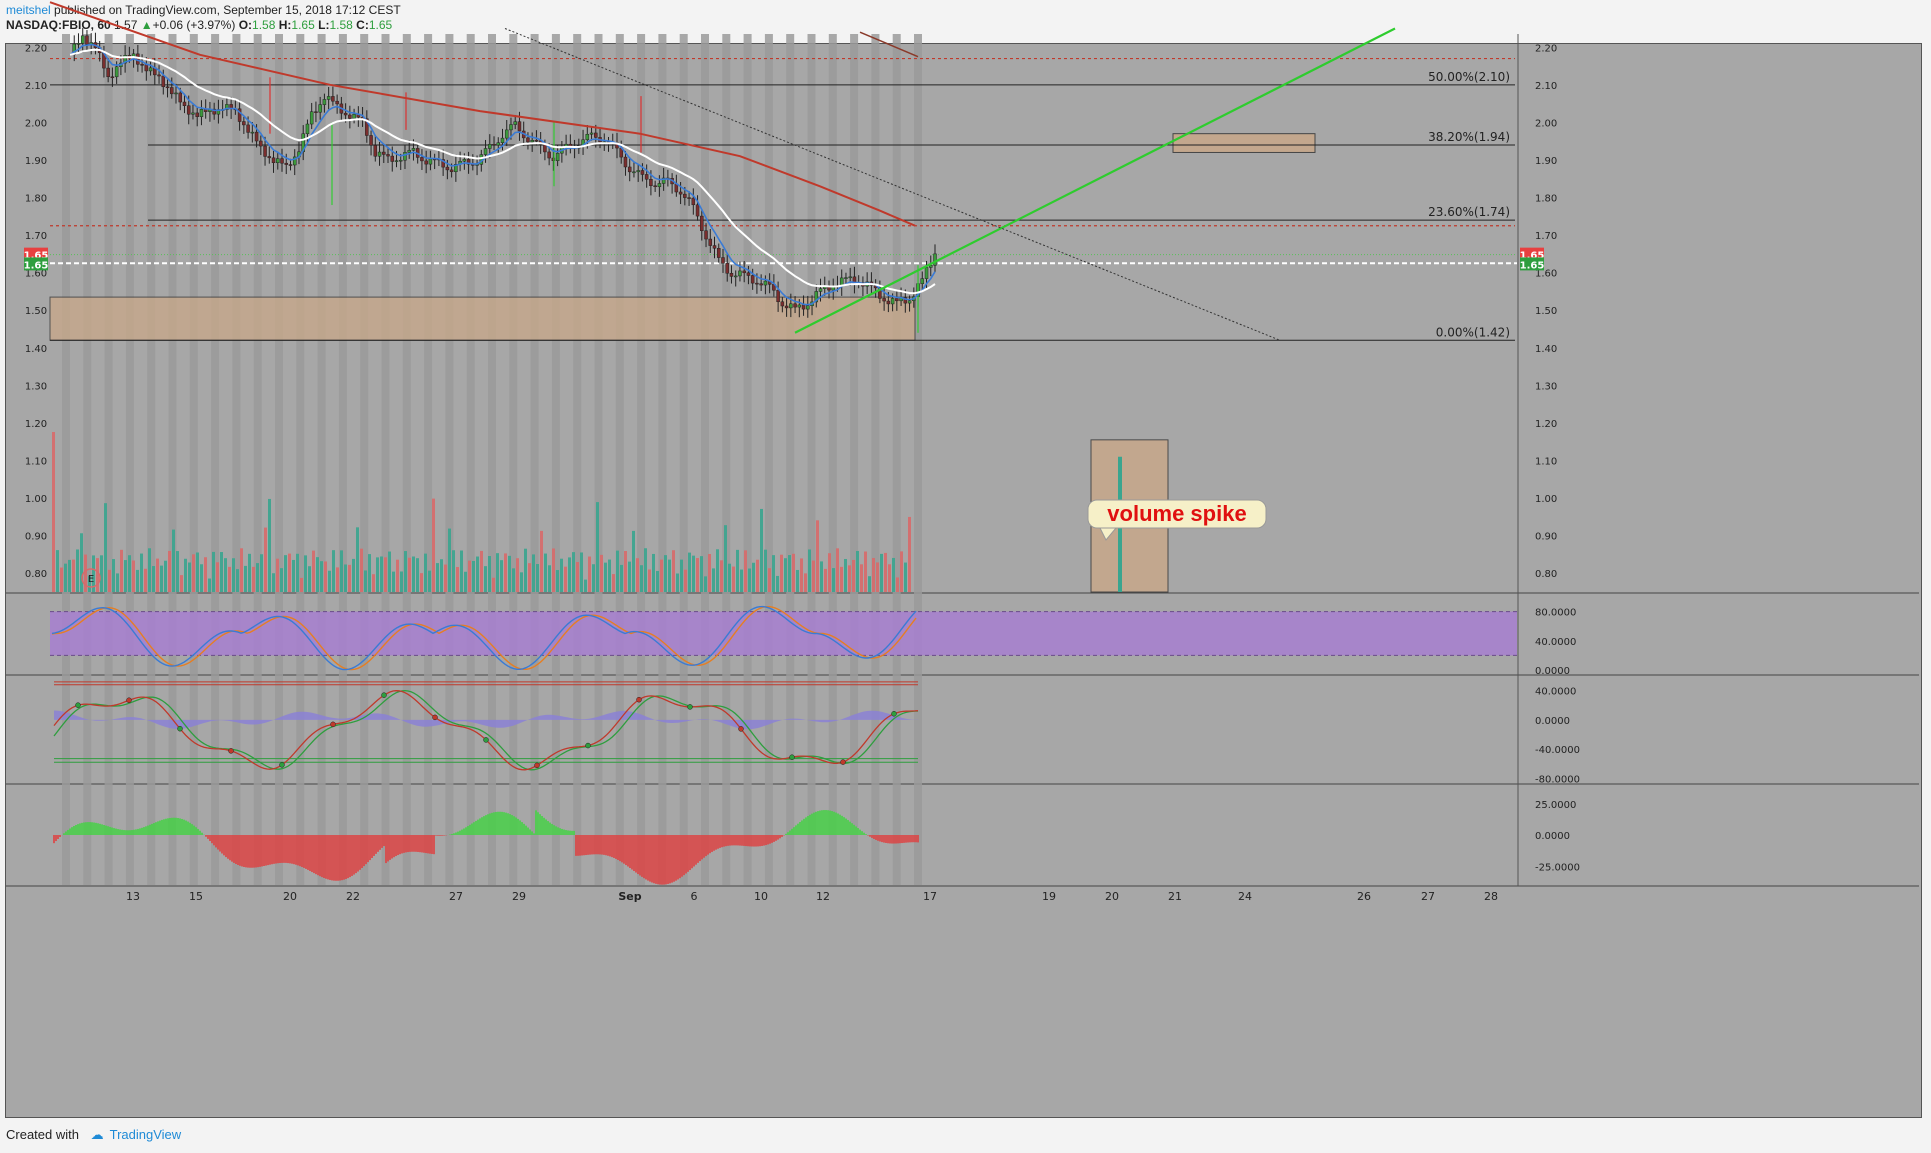 Image resolution: width=1931 pixels, height=1153 pixels. What do you see at coordinates (1469, 137) in the screenshot?
I see `fib-level-label: 38.20%(1.94)` at bounding box center [1469, 137].